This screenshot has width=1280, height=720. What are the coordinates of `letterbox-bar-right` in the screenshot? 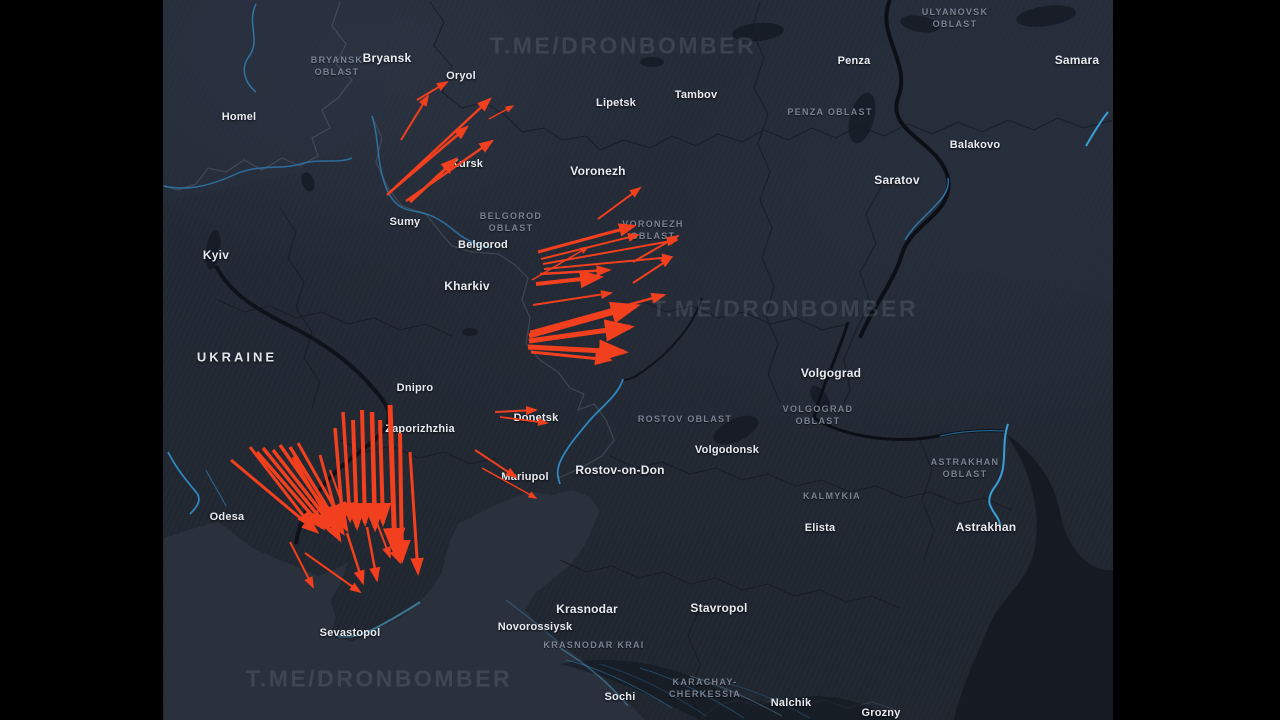 It's located at (1196, 360).